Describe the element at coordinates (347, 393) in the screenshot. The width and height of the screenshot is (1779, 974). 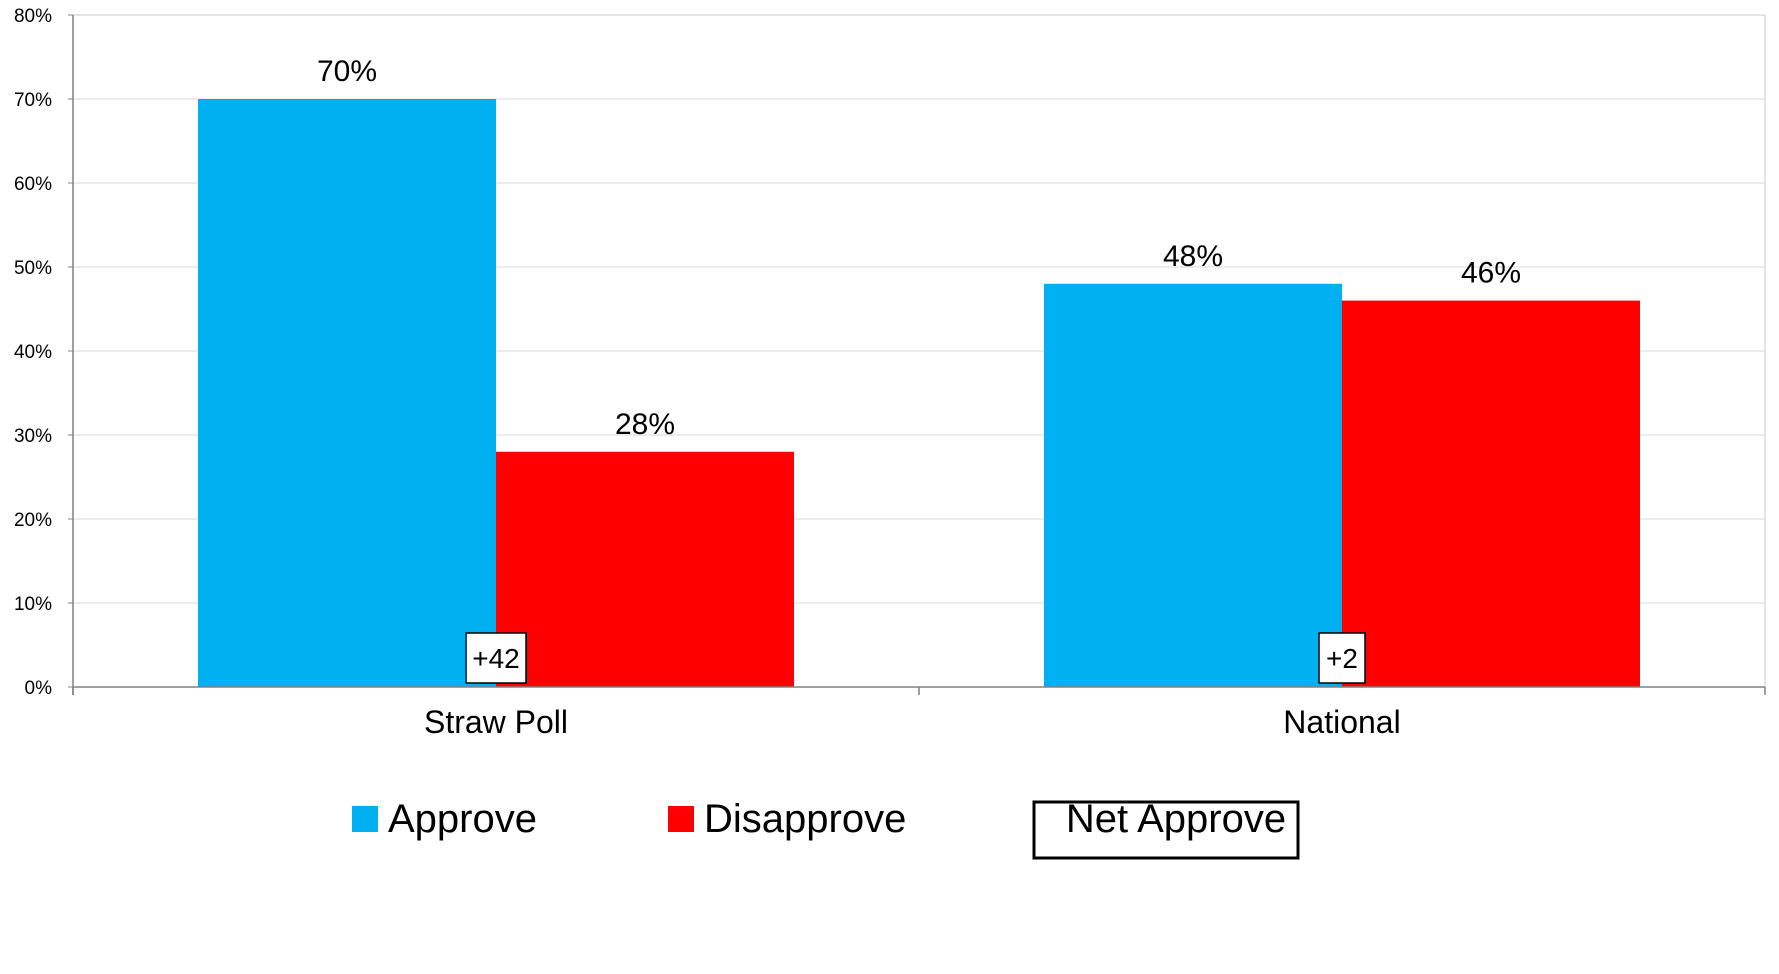
I see `bar-approve-straw-poll` at that location.